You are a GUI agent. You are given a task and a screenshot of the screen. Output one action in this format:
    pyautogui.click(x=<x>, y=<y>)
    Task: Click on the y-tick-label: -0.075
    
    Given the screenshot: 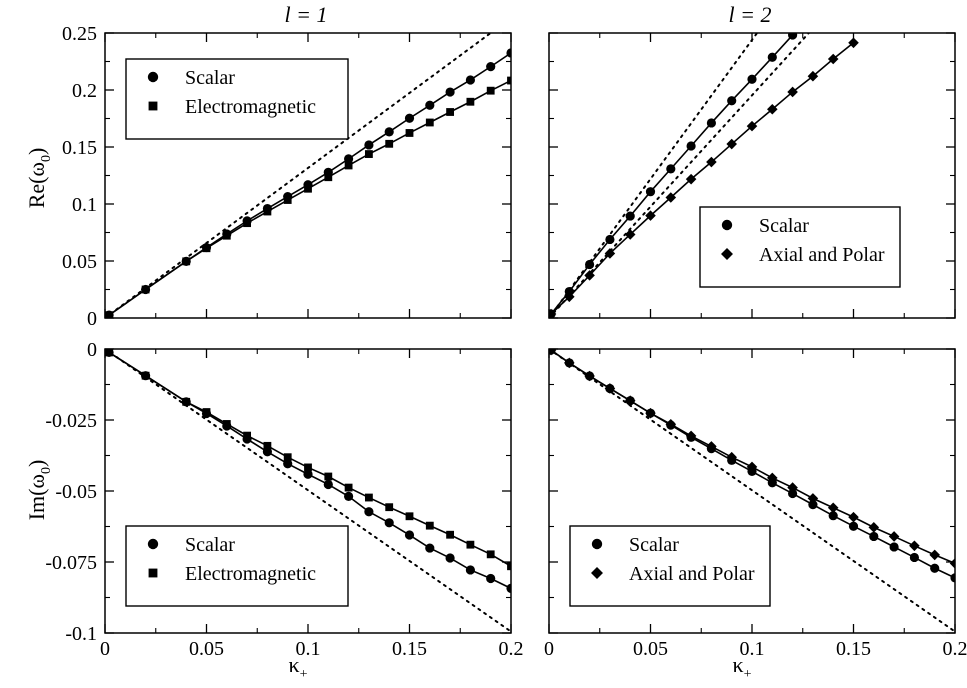 What is the action you would take?
    pyautogui.click(x=71, y=563)
    